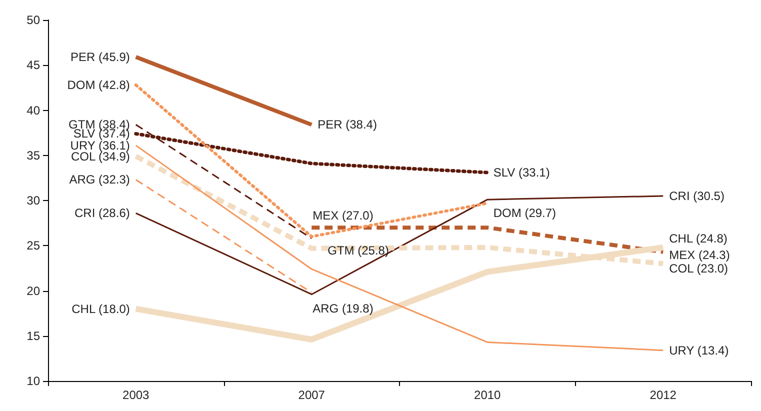 The width and height of the screenshot is (761, 411). Describe the element at coordinates (33, 381) in the screenshot. I see `y-tick-label: 10` at that location.